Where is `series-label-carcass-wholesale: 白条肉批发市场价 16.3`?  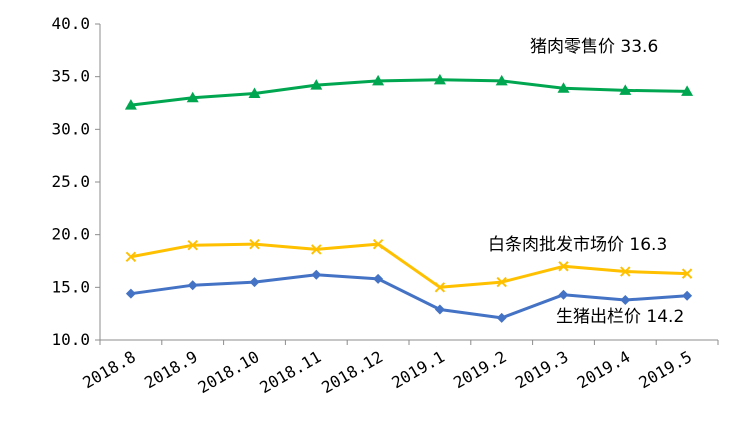
series-label-carcass-wholesale: 白条肉批发市场价 16.3 is located at coordinates (577, 245).